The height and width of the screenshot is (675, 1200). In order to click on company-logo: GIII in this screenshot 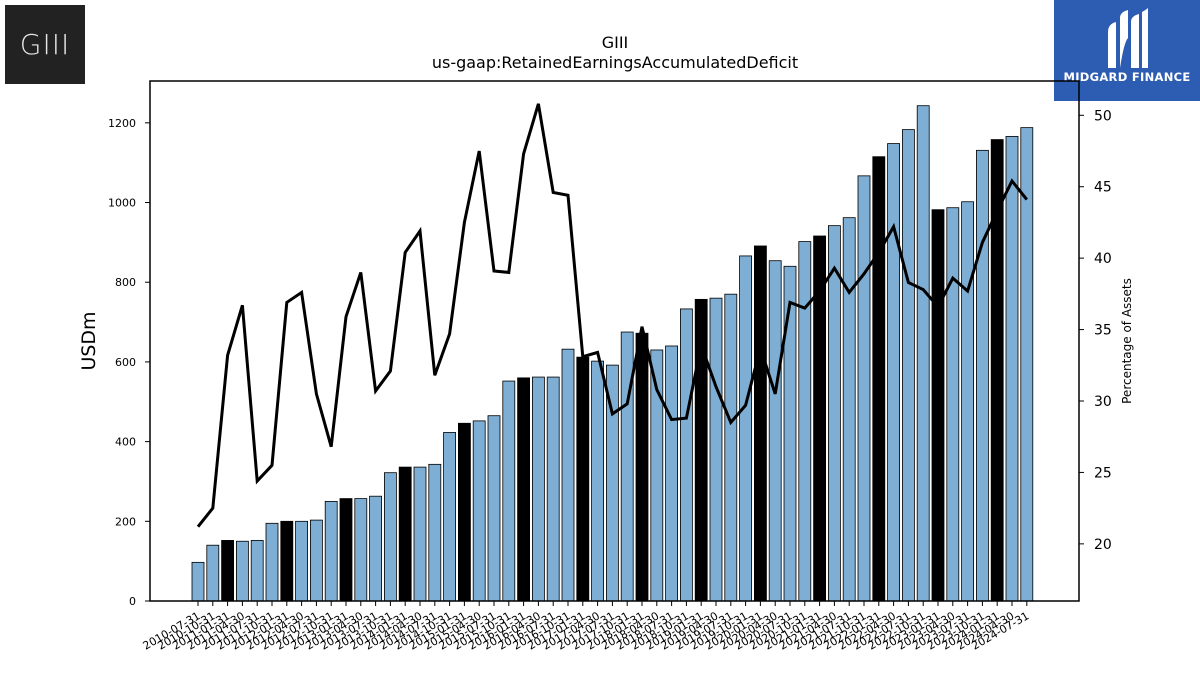, I will do `click(45, 44)`.